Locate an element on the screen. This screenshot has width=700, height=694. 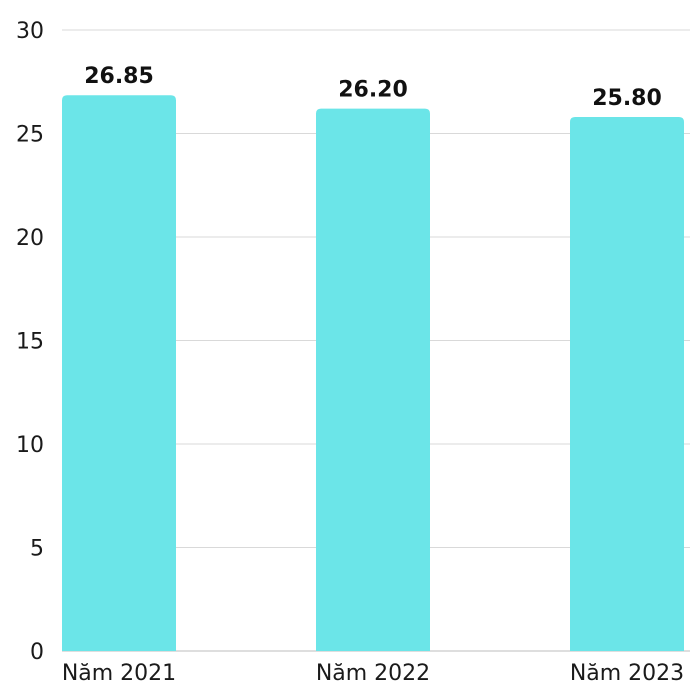
x-tick-label-3: Năm 2023 is located at coordinates (627, 673).